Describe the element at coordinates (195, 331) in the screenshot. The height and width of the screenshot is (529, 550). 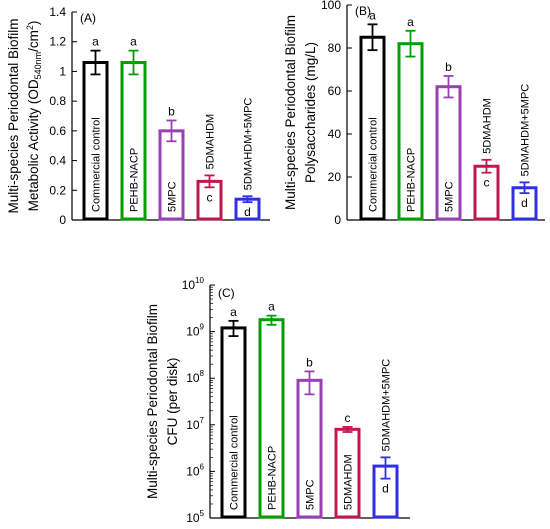
I see `y-tick-label: 10⁹` at that location.